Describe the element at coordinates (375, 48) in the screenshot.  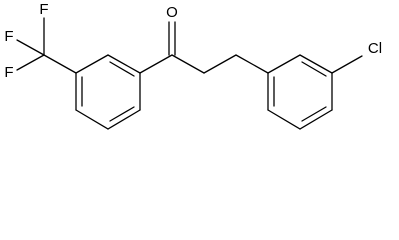
I see `atom-label: Cl` at that location.